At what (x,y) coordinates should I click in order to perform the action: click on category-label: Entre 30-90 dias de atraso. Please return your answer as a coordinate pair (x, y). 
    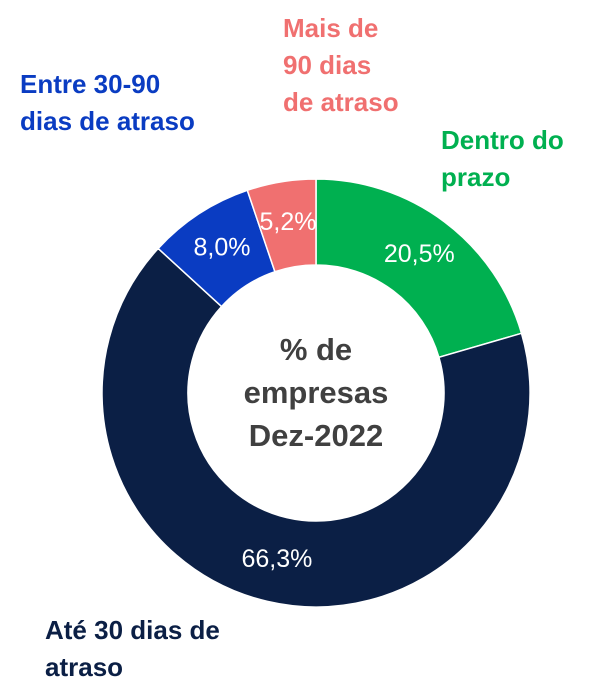
    Looking at the image, I should click on (107, 102).